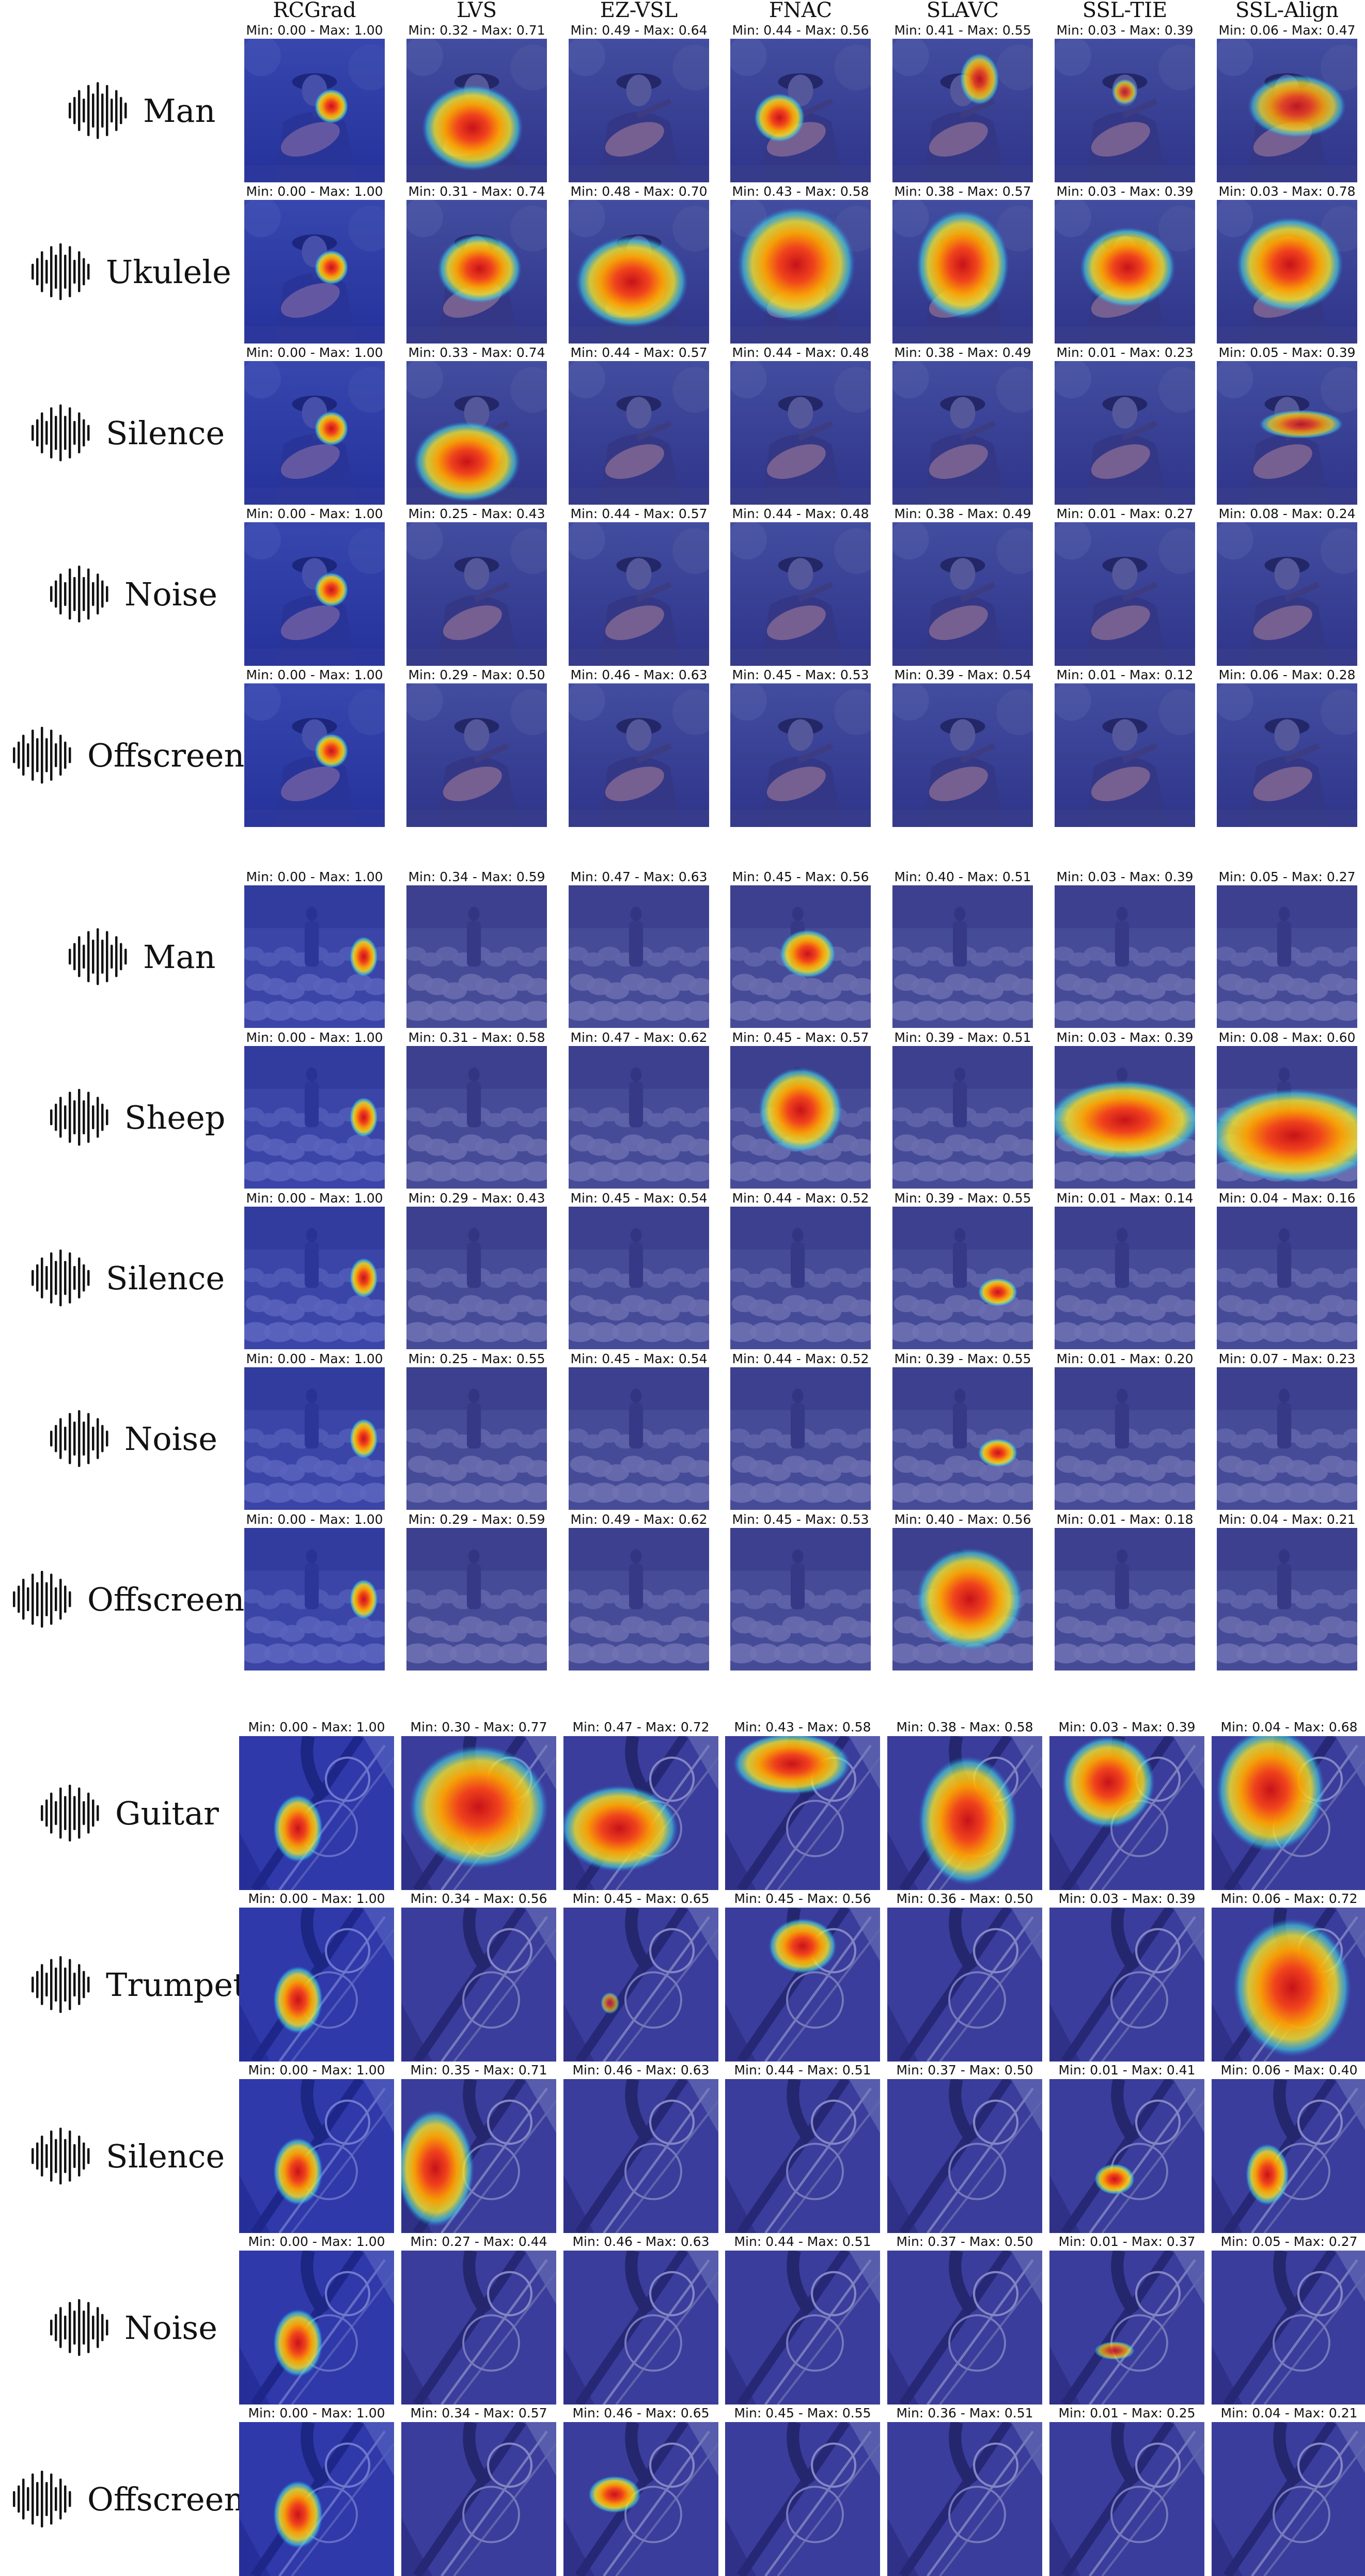 This screenshot has height=2576, width=1365. Describe the element at coordinates (962, 1520) in the screenshot. I see `min-max-label: Min: 0.40 - Max: 0.56` at that location.